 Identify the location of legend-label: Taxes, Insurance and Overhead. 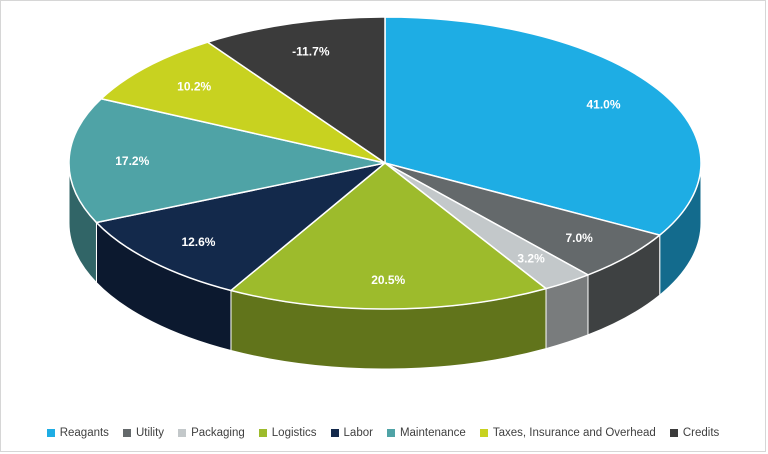
(574, 433).